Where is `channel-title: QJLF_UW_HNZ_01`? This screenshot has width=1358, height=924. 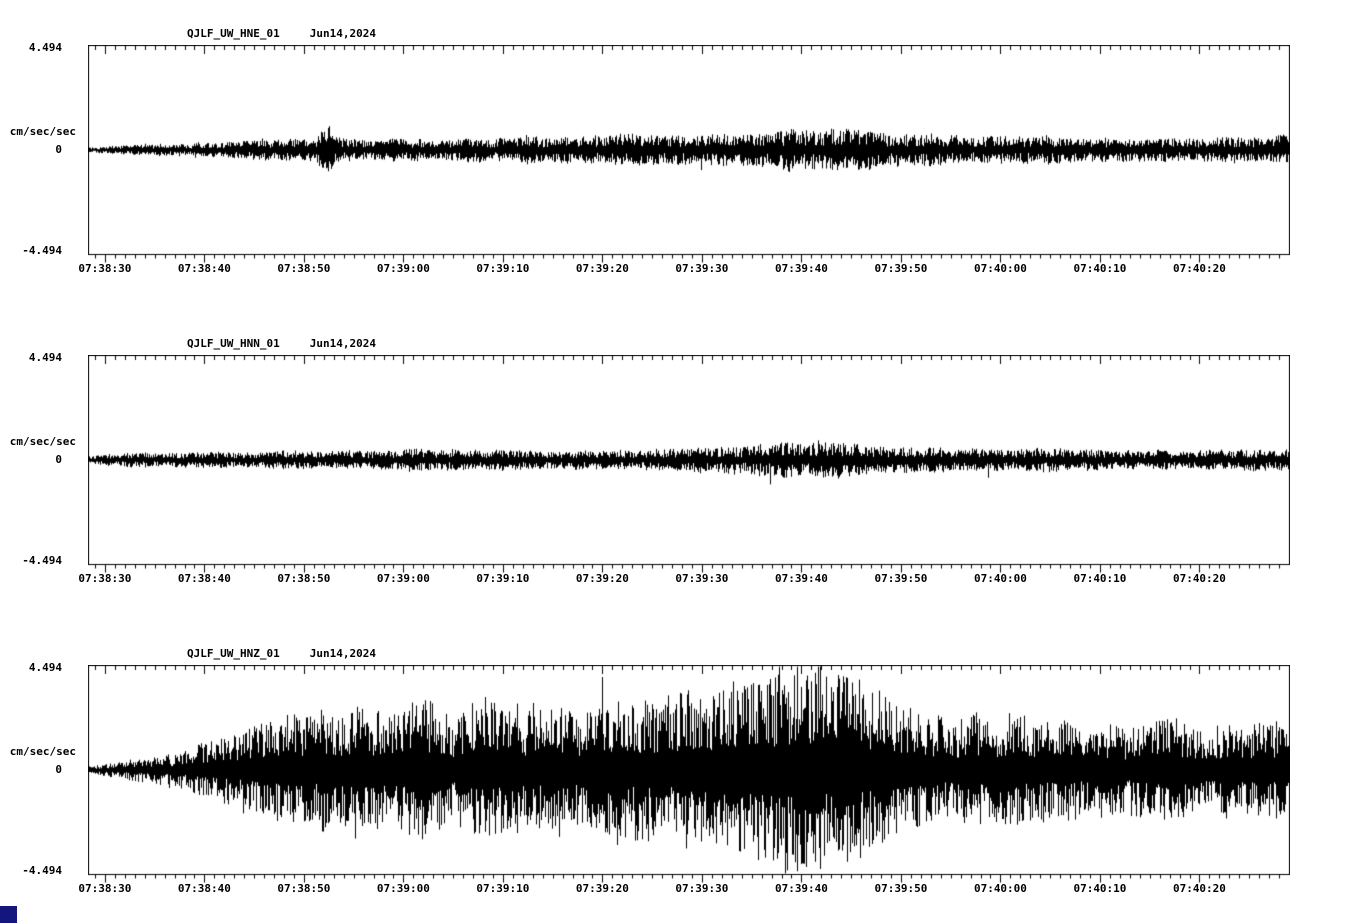
channel-title: QJLF_UW_HNZ_01 is located at coordinates (233, 653).